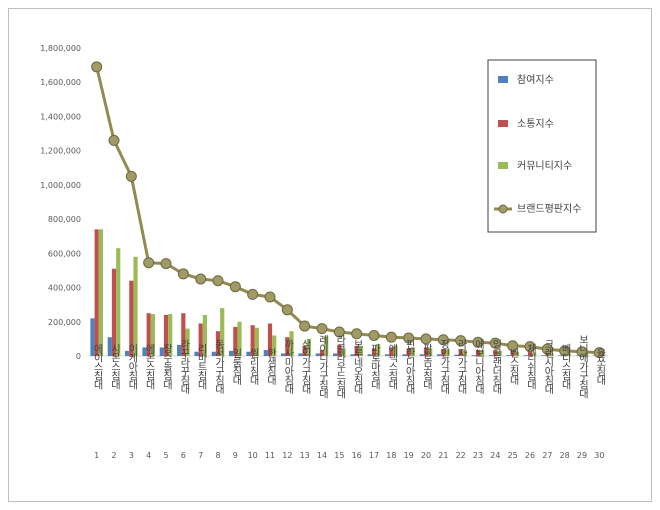 This screenshot has width=660, height=510. I want to click on x-category-label: 율쏘침대, so click(600, 367).